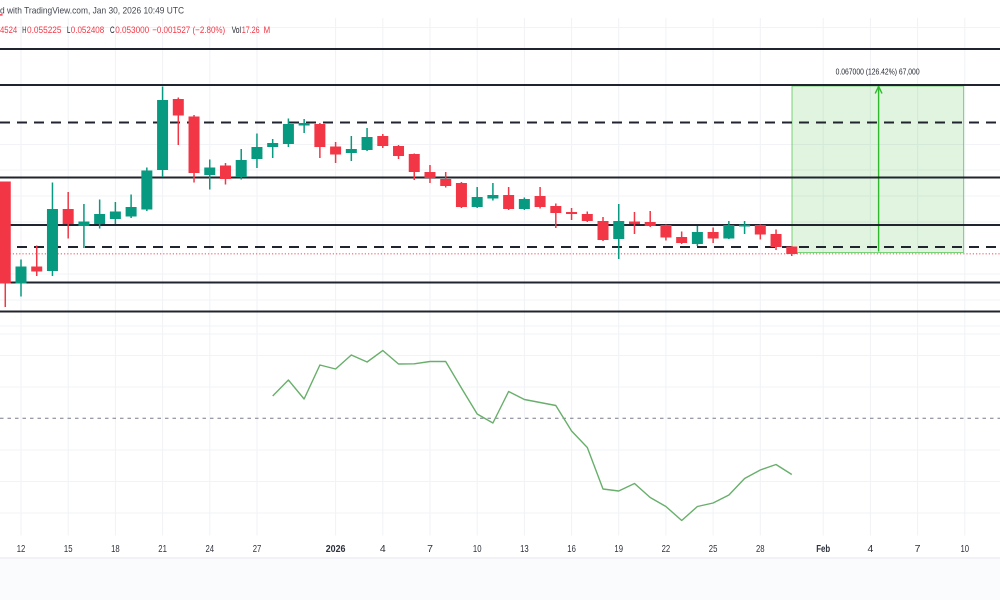  What do you see at coordinates (132, 30) in the screenshot?
I see `svg-text: 0.053000` at bounding box center [132, 30].